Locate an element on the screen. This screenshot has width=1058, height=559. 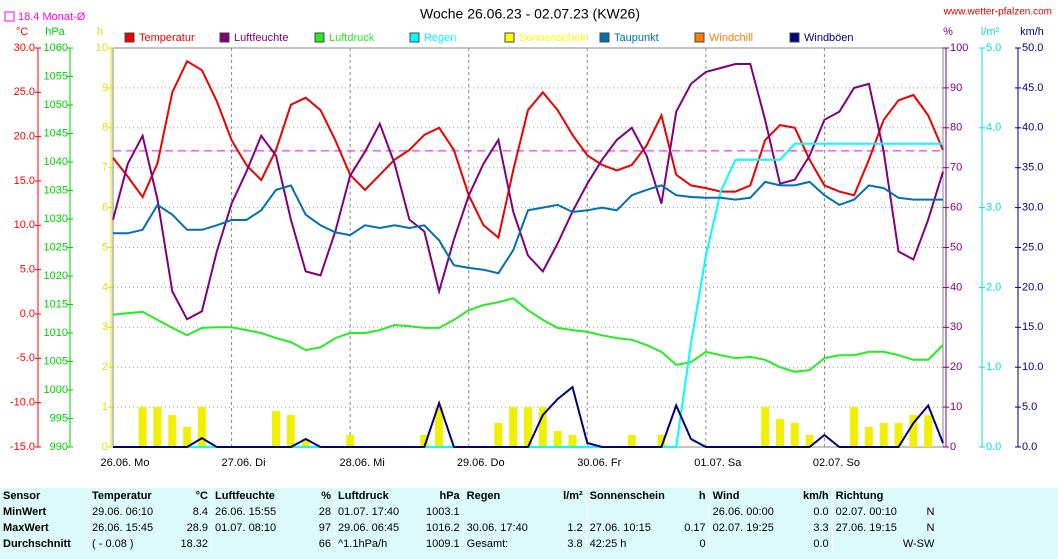
y-tick-label: 40.0 is located at coordinates (1032, 128).